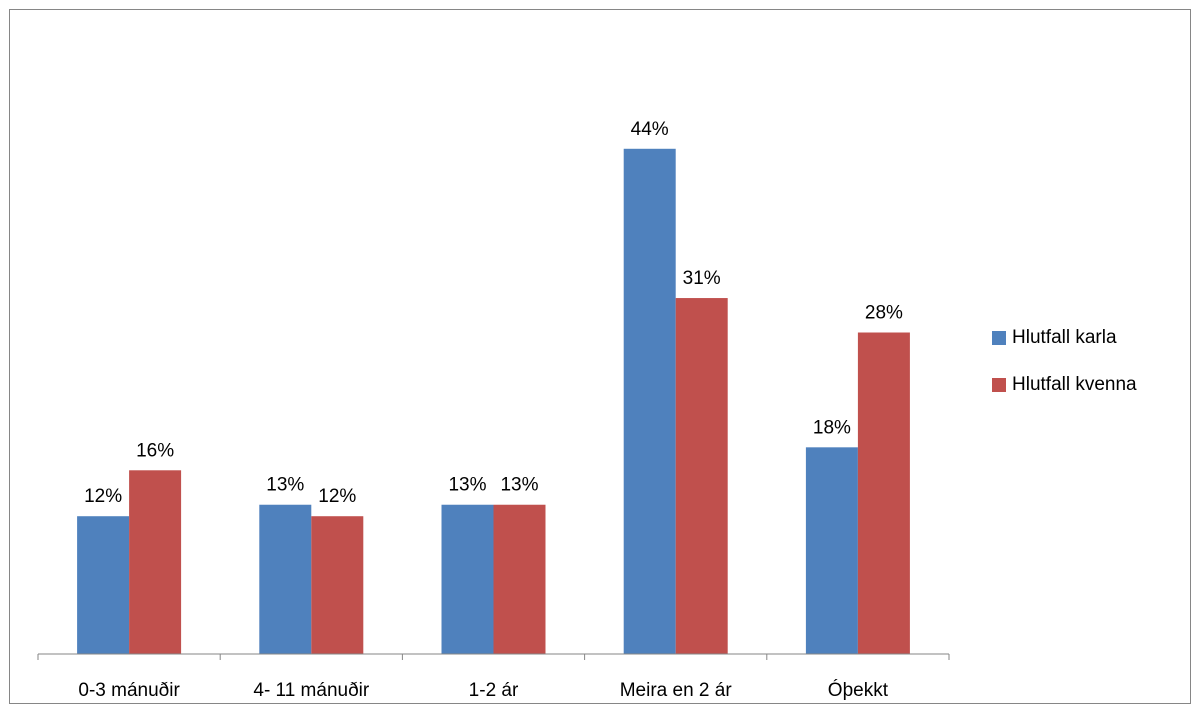  Describe the element at coordinates (519, 485) in the screenshot. I see `data-label-kvenna-2: 13%` at that location.